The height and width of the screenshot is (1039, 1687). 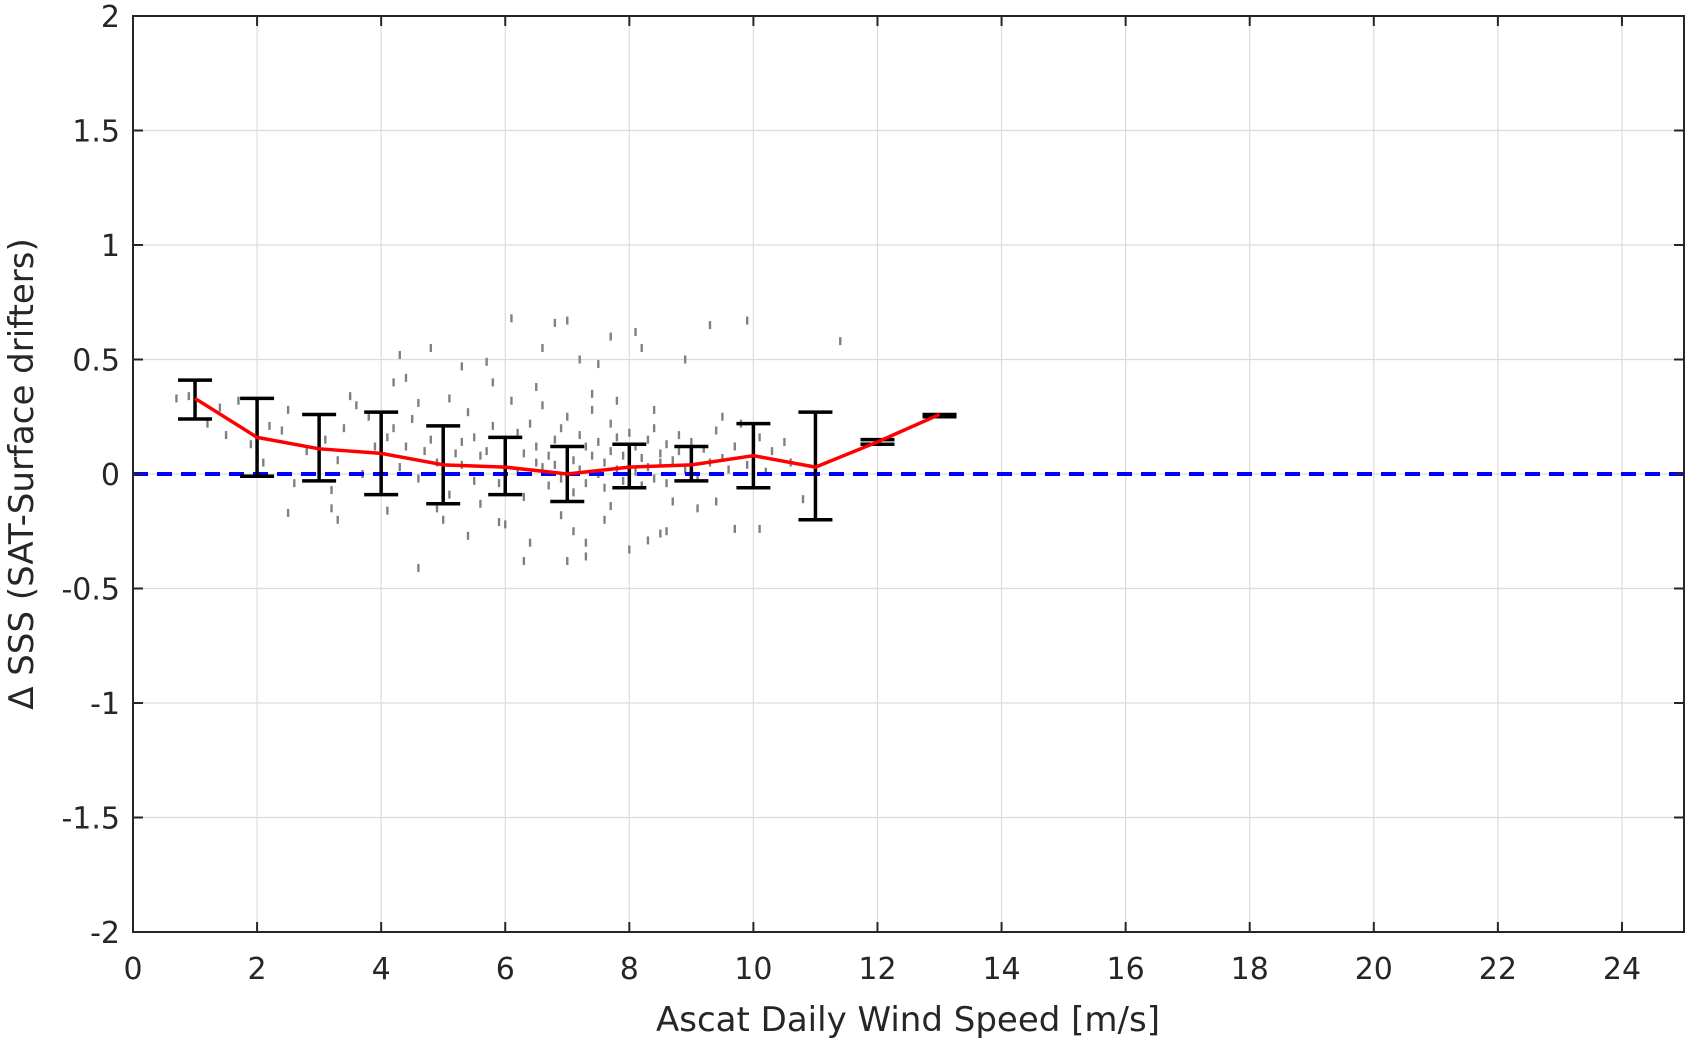 I want to click on x-tick-label: 8, so click(x=629, y=969).